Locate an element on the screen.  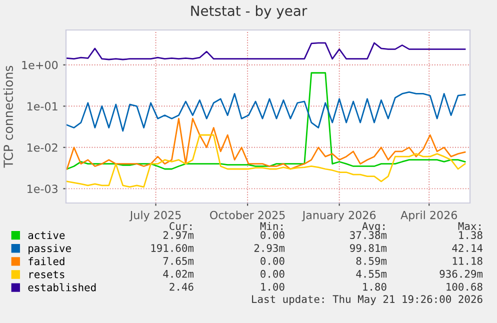
text: 42.14 is located at coordinates (467, 248).